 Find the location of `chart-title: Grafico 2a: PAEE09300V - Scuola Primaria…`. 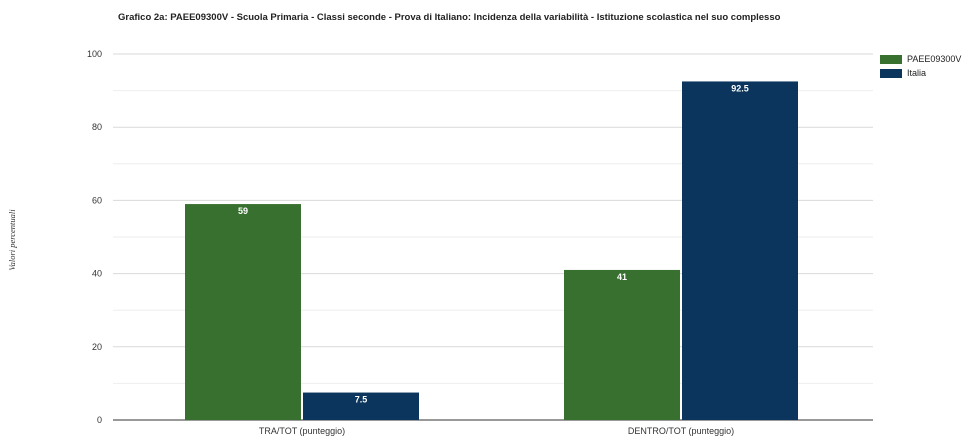

chart-title: Grafico 2a: PAEE09300V - Scuola Primaria… is located at coordinates (449, 17).